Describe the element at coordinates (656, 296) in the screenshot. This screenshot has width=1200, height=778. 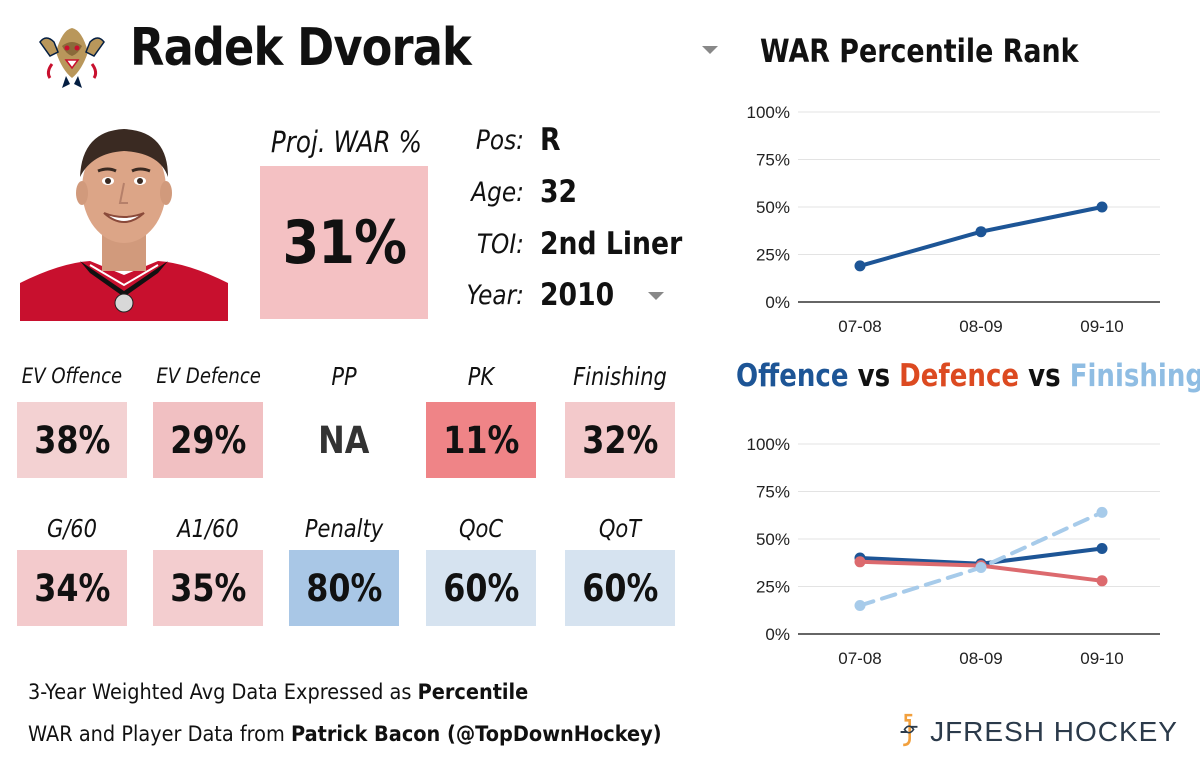
I see `year-dropdown-icon` at that location.